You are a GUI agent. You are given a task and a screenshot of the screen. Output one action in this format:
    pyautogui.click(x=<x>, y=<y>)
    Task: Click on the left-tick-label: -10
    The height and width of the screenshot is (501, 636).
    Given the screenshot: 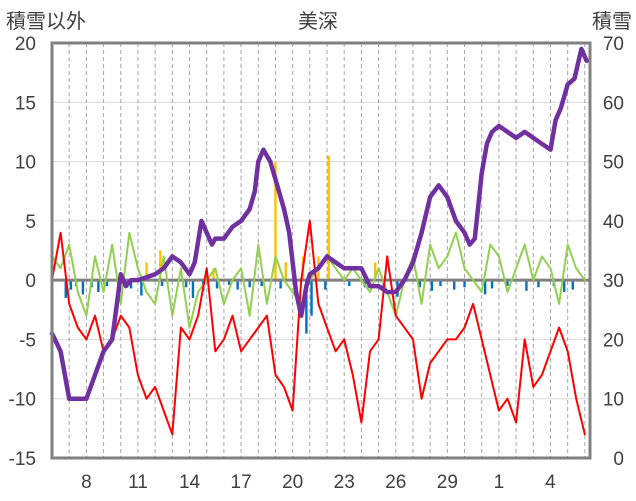 What is the action you would take?
    pyautogui.click(x=22, y=400)
    